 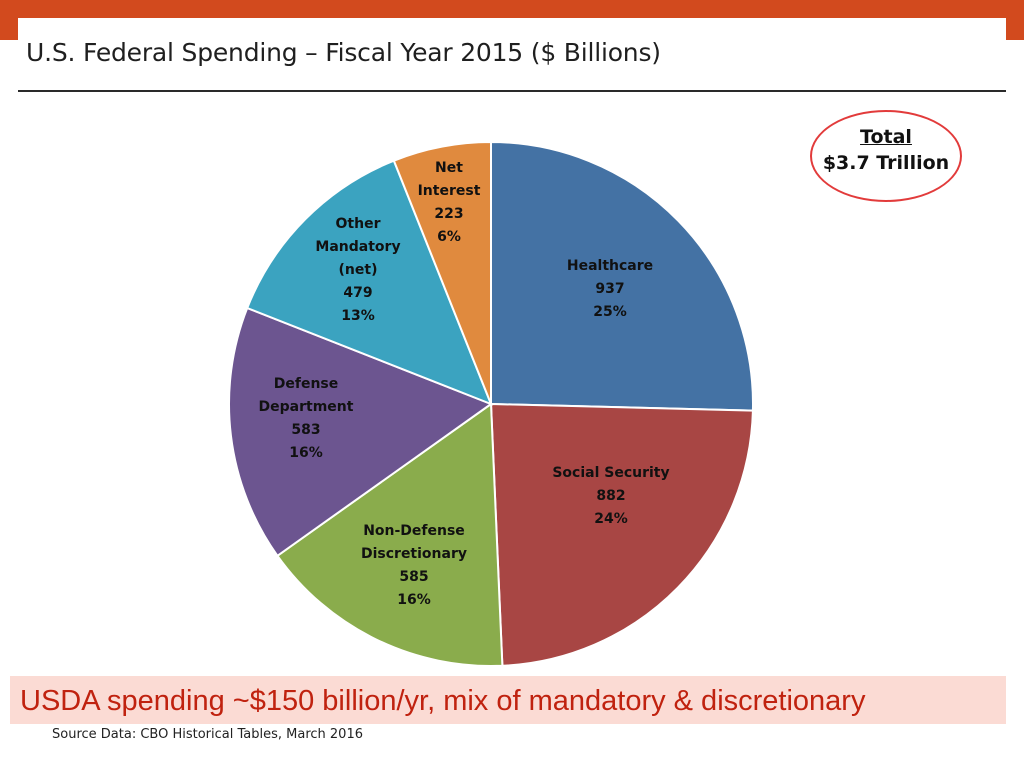 What do you see at coordinates (449, 191) in the screenshot?
I see `slice-label-line: Interest` at bounding box center [449, 191].